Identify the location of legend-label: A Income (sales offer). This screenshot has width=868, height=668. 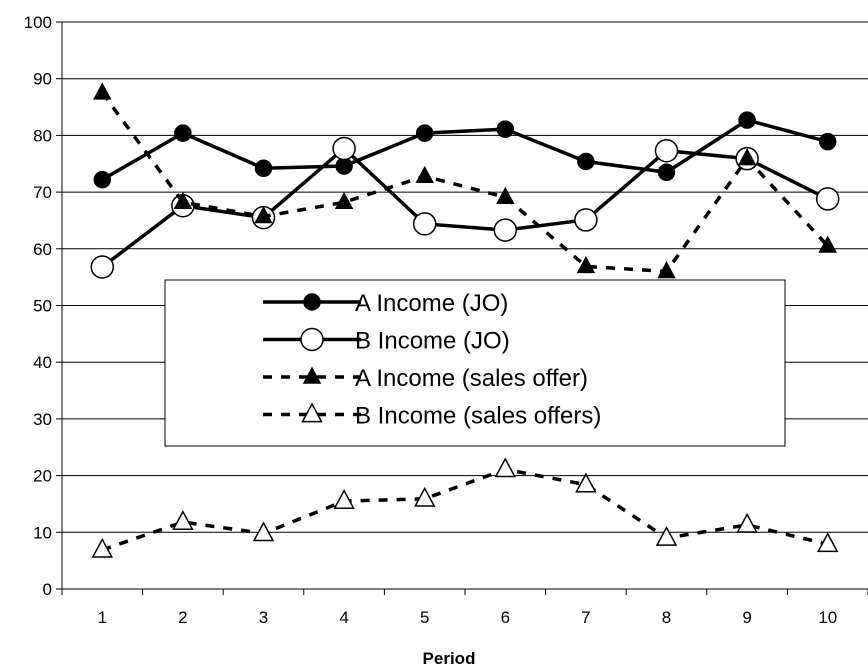
(471, 378).